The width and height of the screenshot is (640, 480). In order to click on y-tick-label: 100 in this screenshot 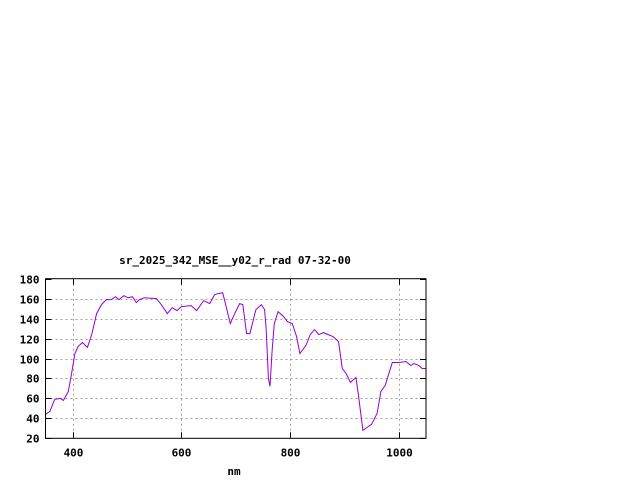, I will do `click(30, 360)`.